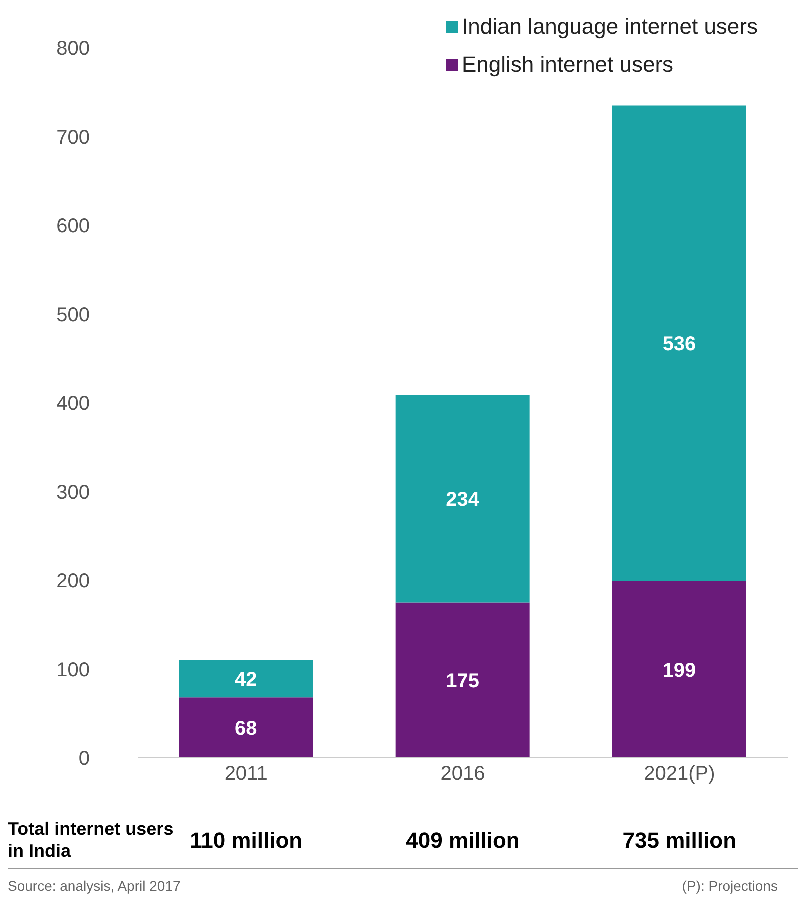 The height and width of the screenshot is (913, 805). I want to click on data-label: 42, so click(246, 680).